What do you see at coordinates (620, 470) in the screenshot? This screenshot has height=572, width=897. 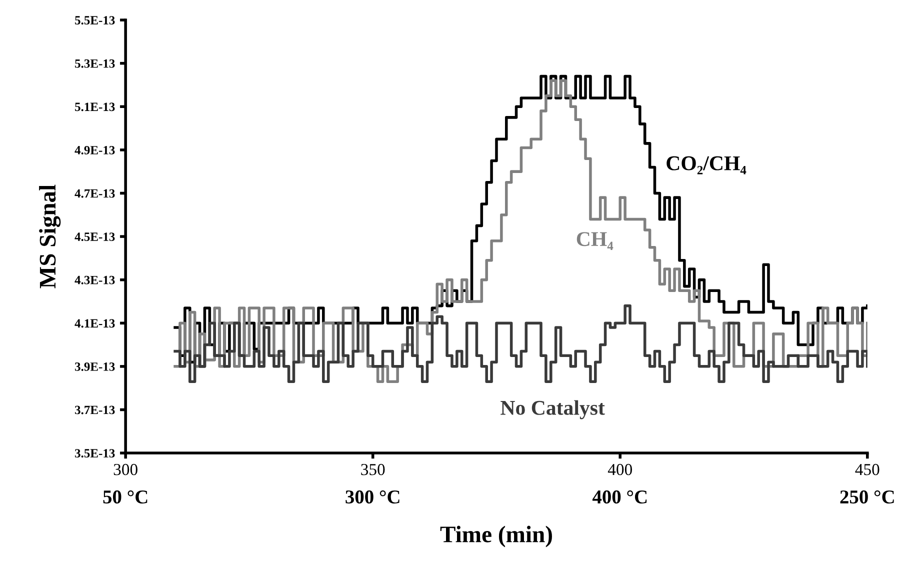 I see `x-tick-label: 400` at bounding box center [620, 470].